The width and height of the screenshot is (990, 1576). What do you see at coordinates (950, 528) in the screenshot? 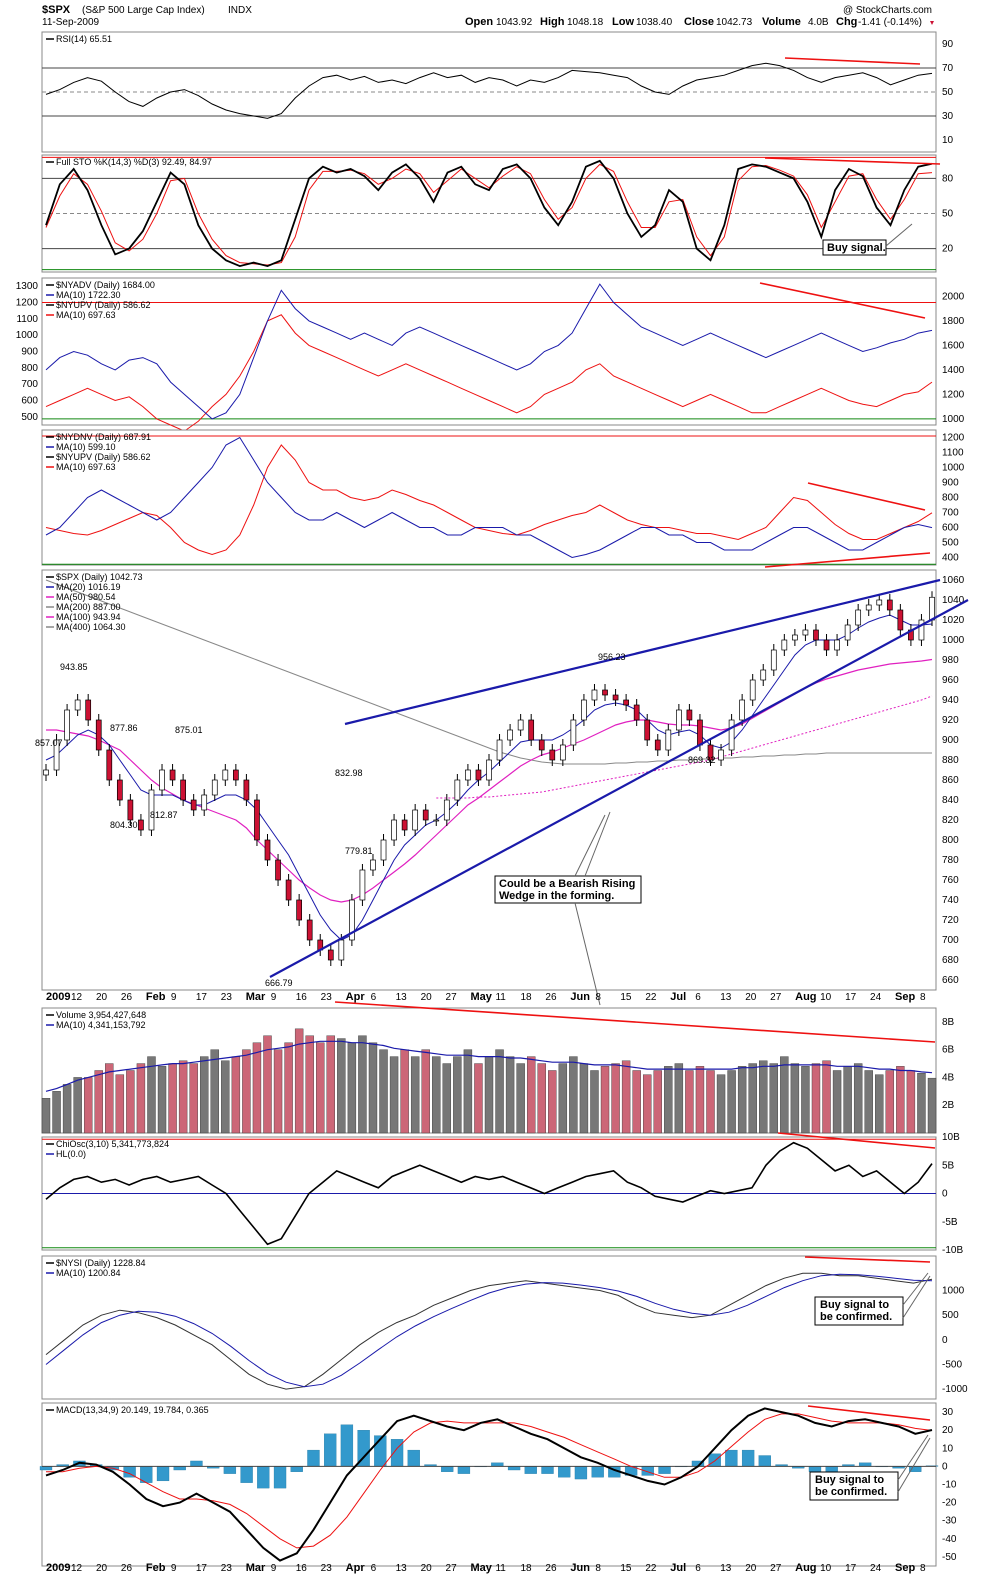
I see `nydnv-tick: 600` at bounding box center [950, 528].